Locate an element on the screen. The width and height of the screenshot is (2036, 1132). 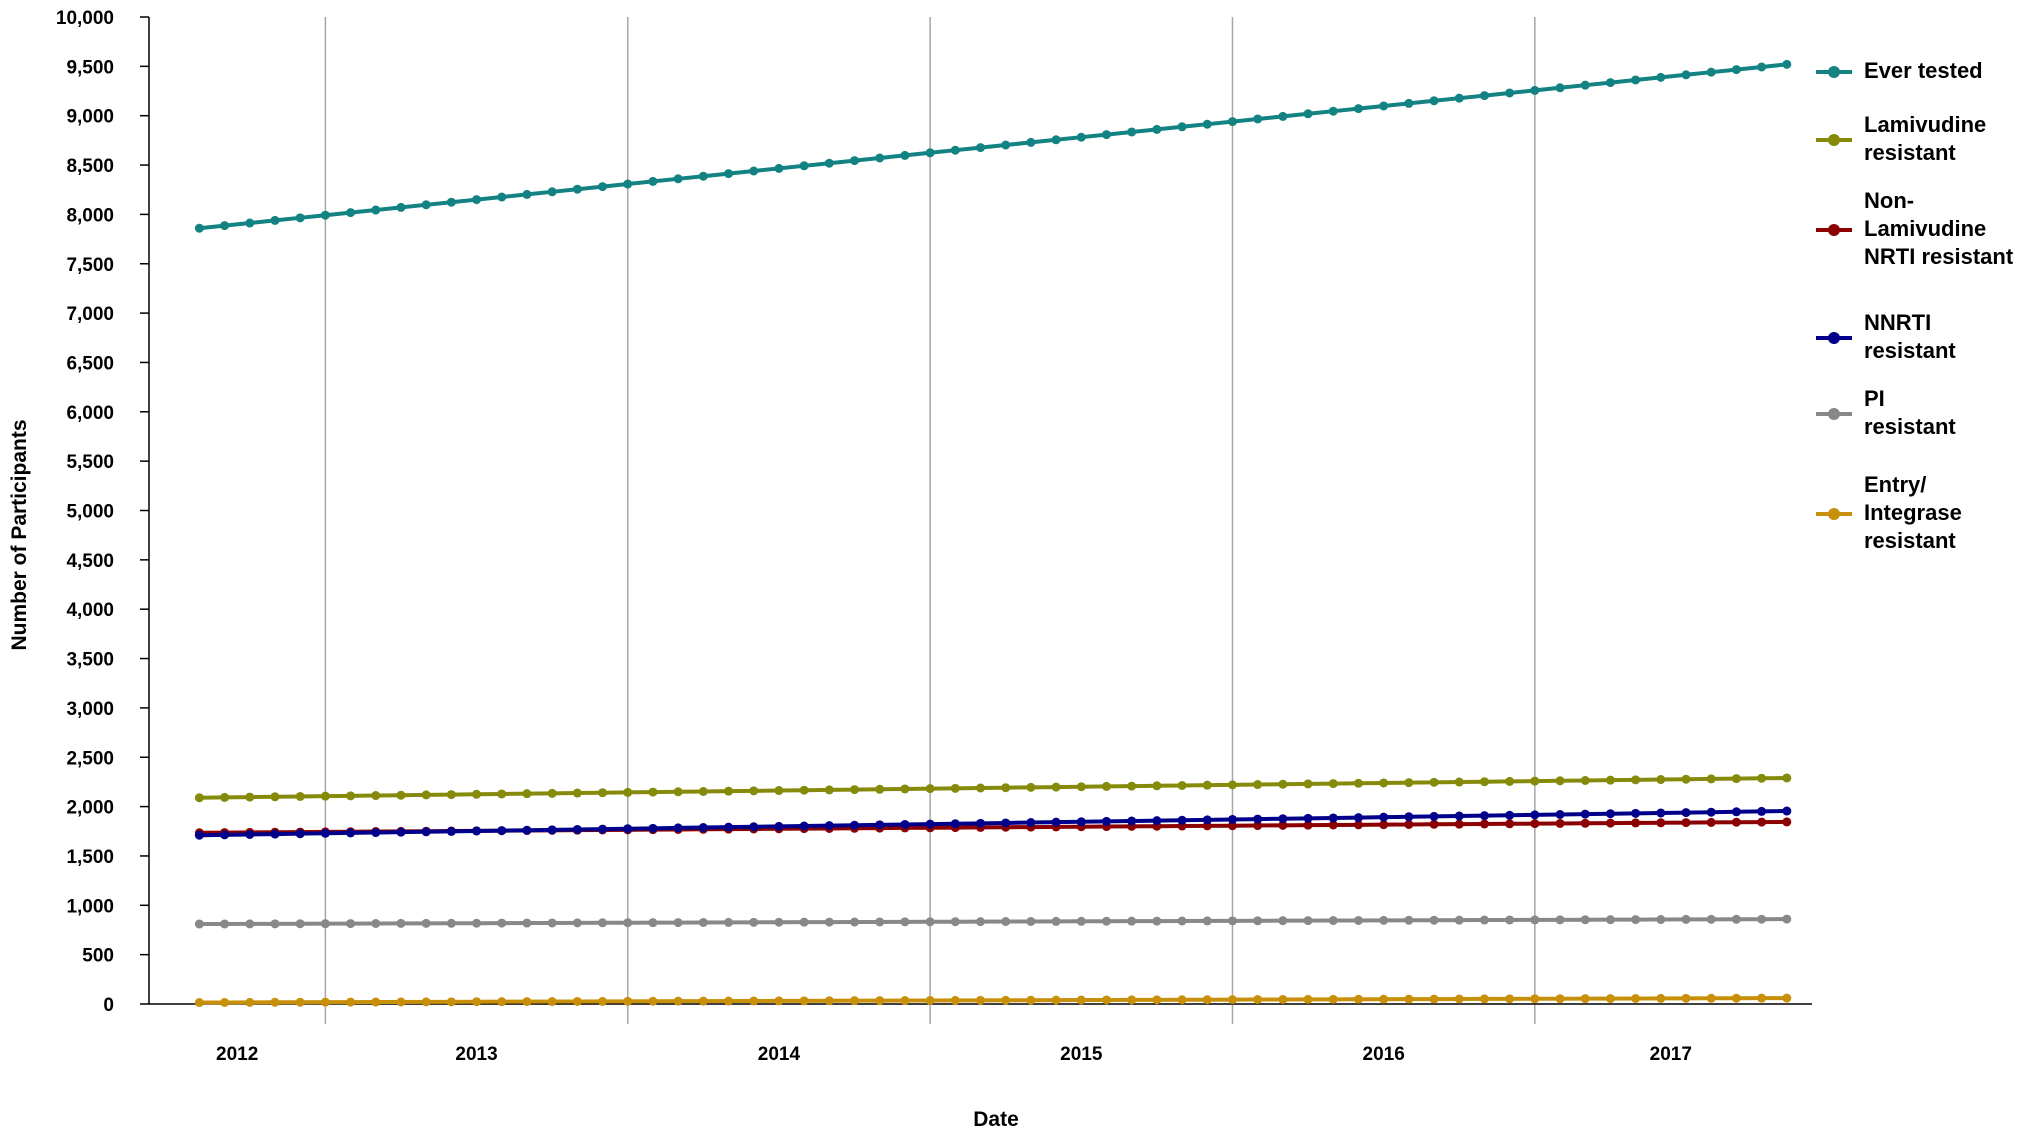
series-nnrti-resistant is located at coordinates (993, 823).